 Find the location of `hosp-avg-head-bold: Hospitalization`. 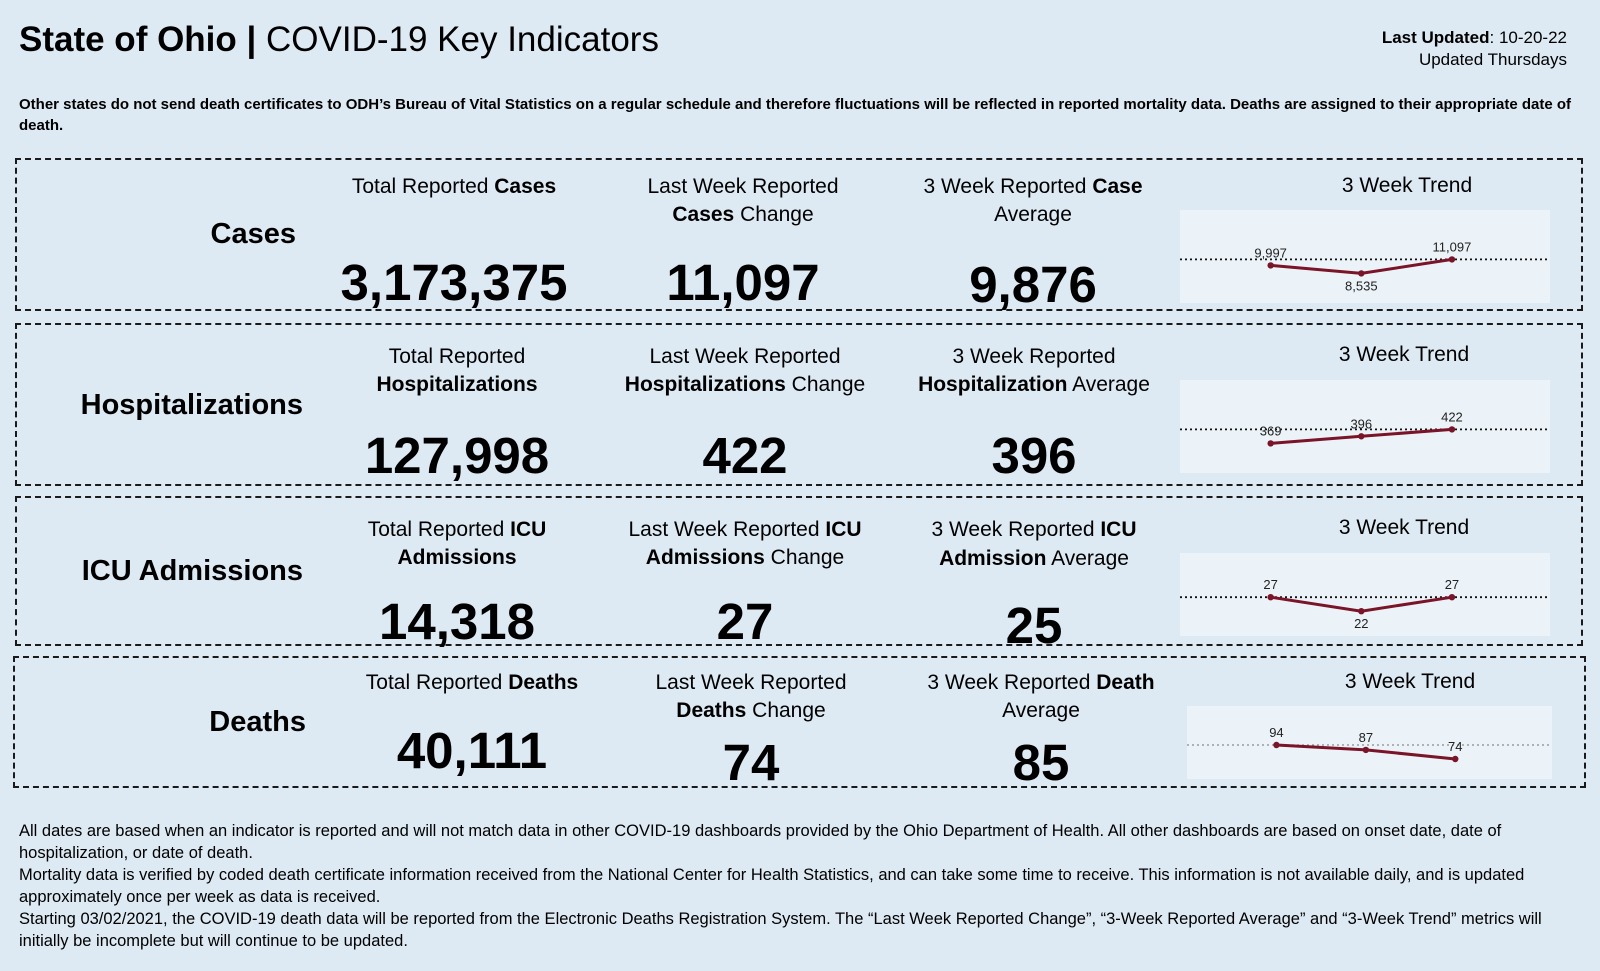

hosp-avg-head-bold: Hospitalization is located at coordinates (993, 384).